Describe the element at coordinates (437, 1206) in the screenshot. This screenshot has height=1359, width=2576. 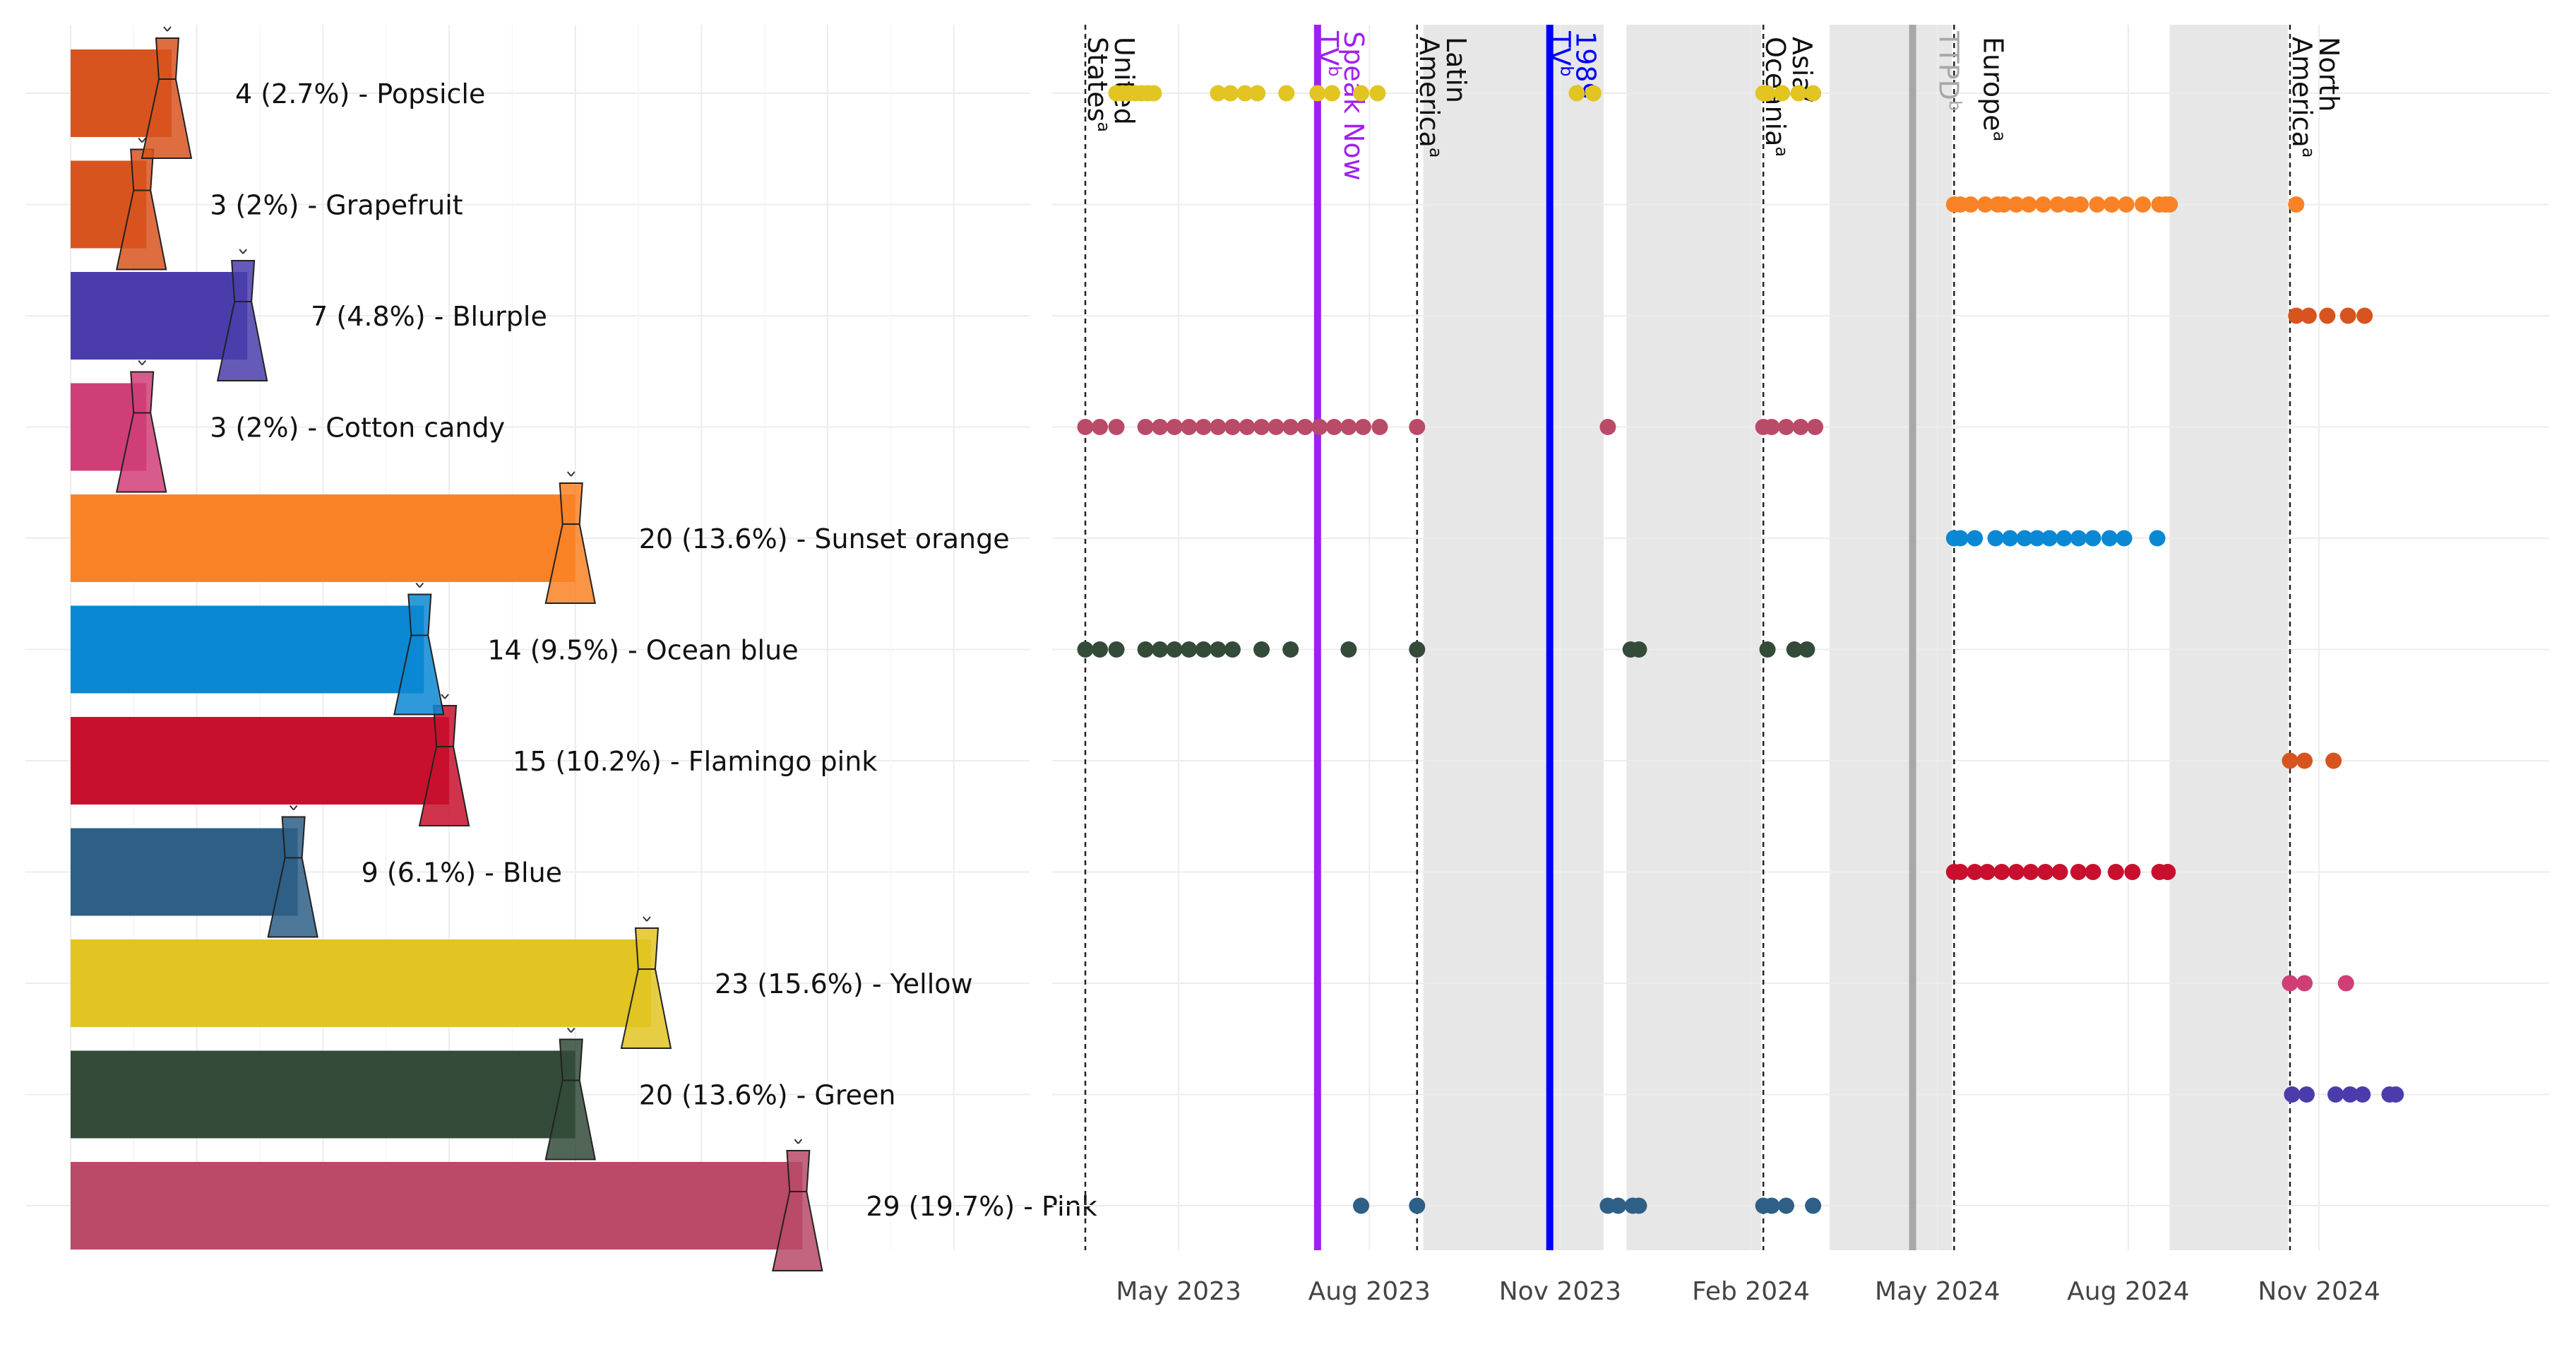
I see `bar-pink` at that location.